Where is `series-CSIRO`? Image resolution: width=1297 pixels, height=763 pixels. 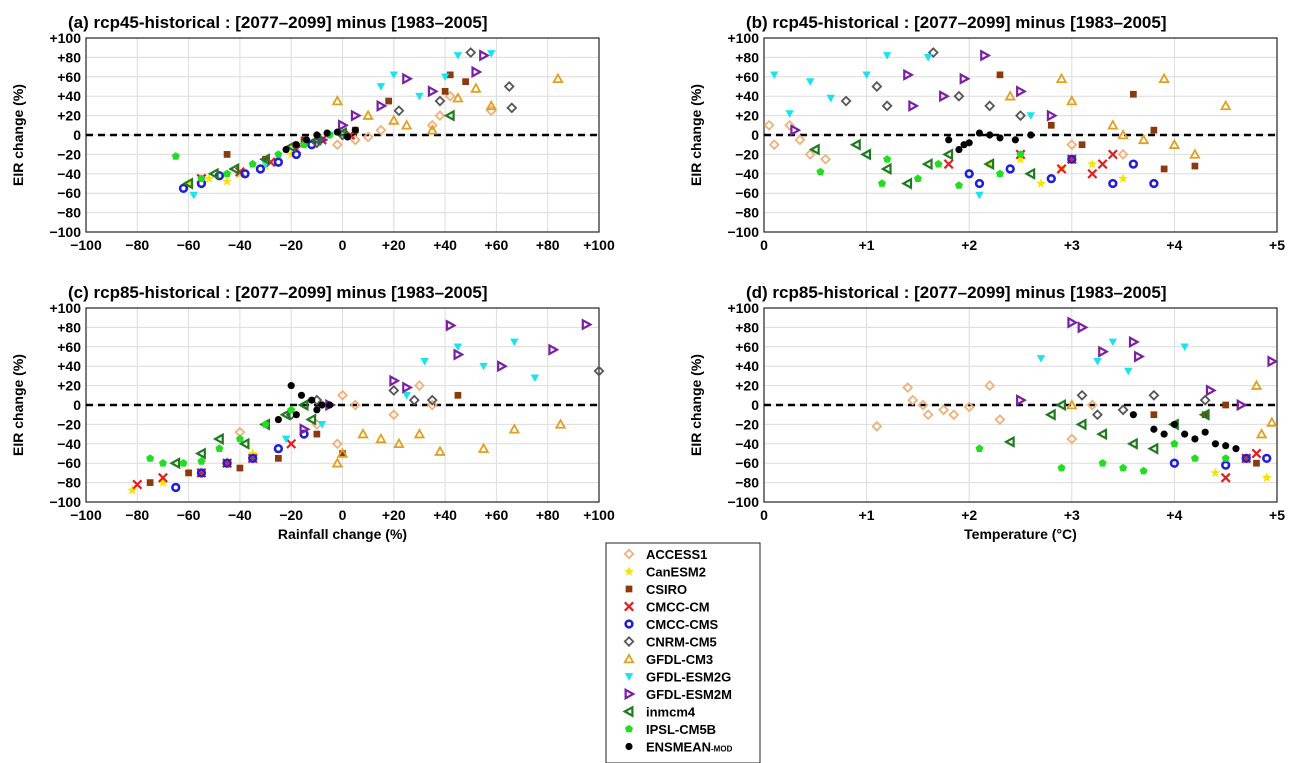 series-CSIRO is located at coordinates (1205, 434).